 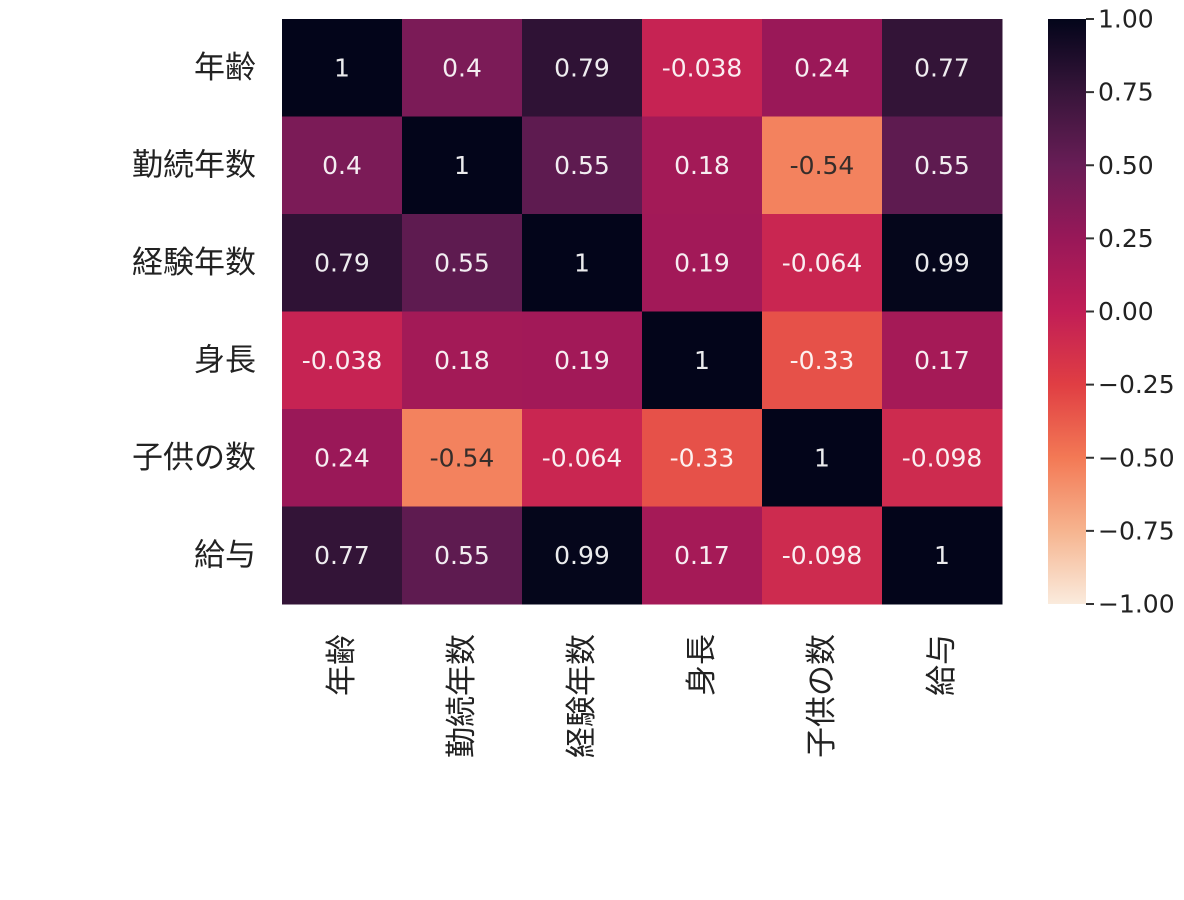 I want to click on heatmap-cell-label-r1-c2: 0.55, so click(x=582, y=165).